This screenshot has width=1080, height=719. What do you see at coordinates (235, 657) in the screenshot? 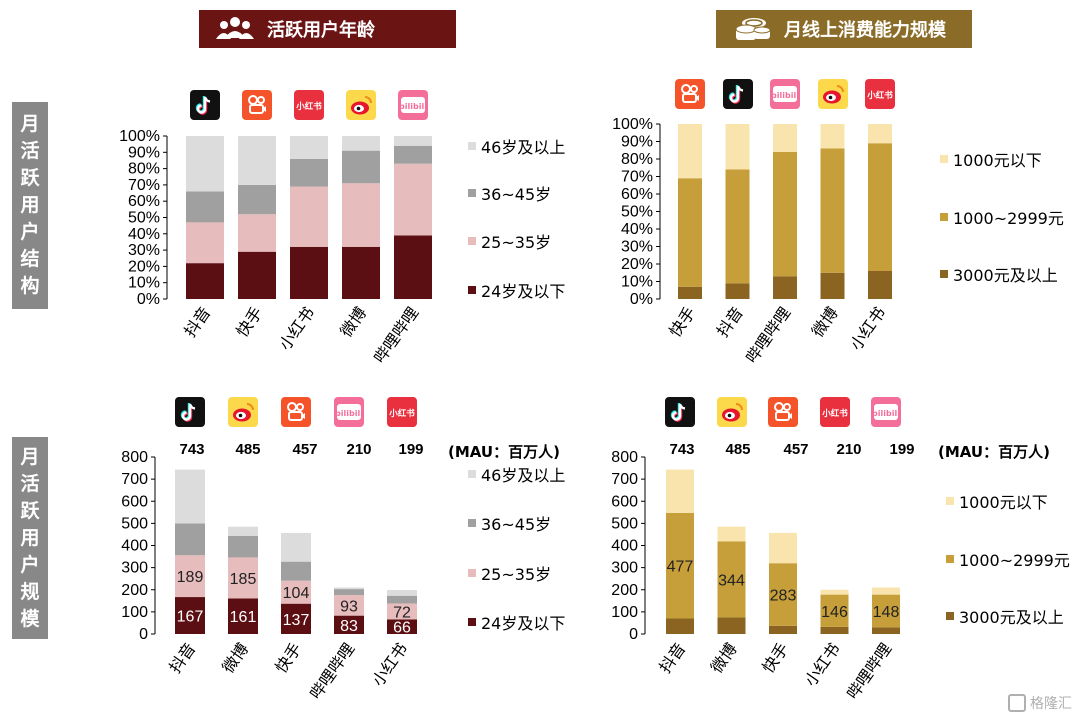
I see `age-scale-x-tick-label: 微博` at bounding box center [235, 657].